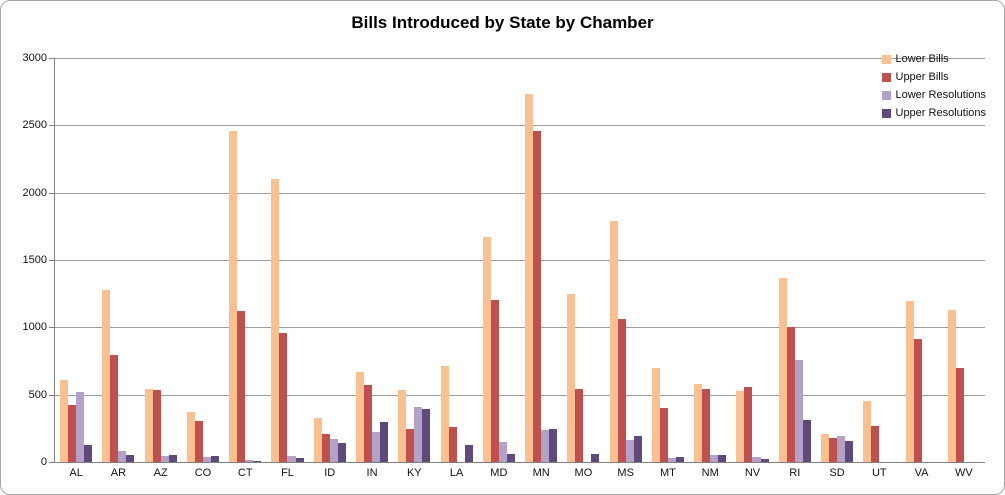 The width and height of the screenshot is (1005, 495). Describe the element at coordinates (376, 446) in the screenshot. I see `bar-IN-lower-resolutions` at that location.